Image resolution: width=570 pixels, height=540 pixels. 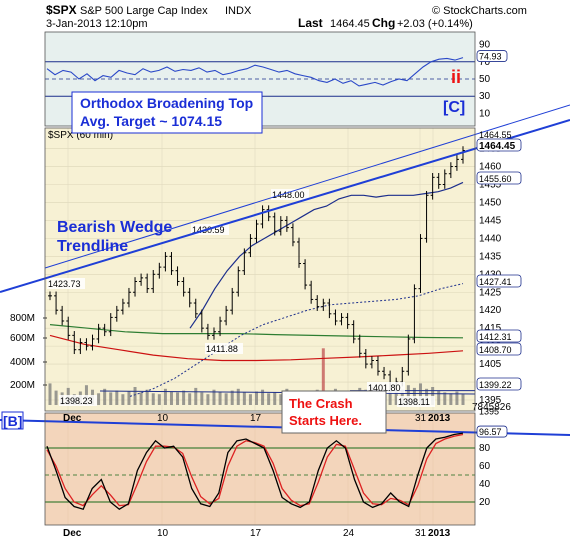 What do you see at coordinates (485, 484) in the screenshot?
I see `stochastic-tick-label: 40` at bounding box center [485, 484].